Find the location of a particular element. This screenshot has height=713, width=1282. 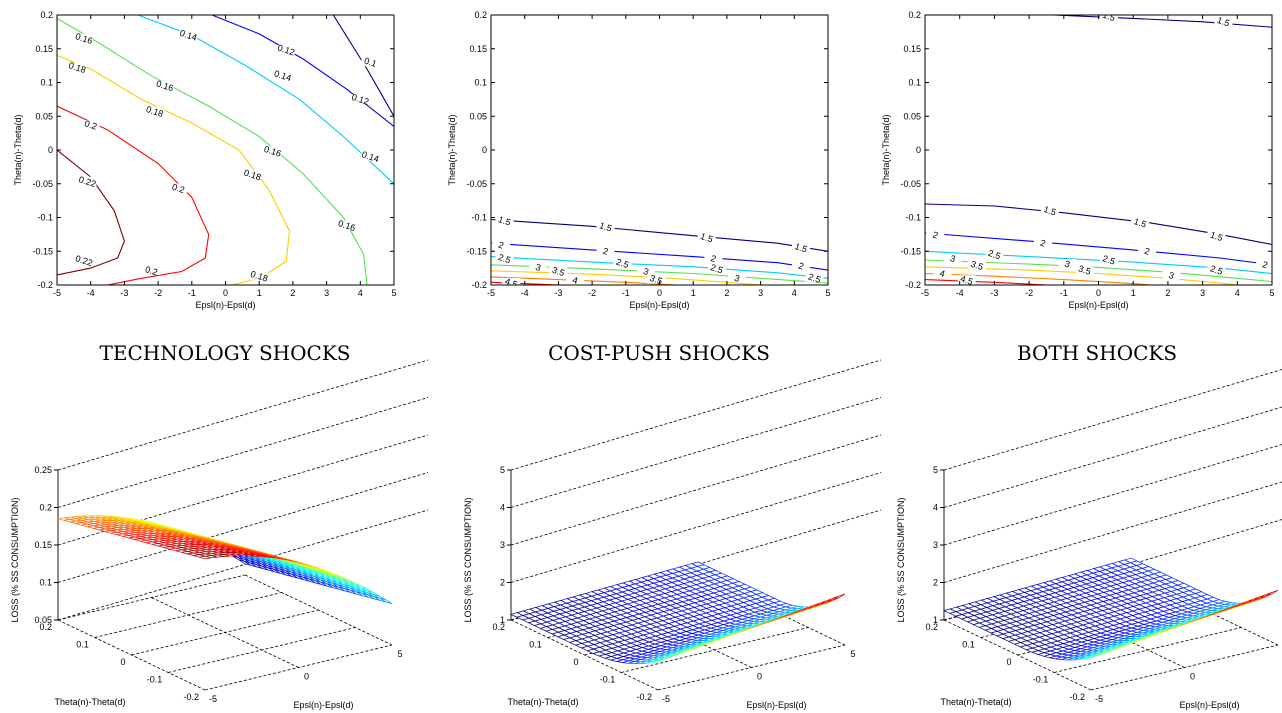

contour-label: 0.14 is located at coordinates (189, 35).